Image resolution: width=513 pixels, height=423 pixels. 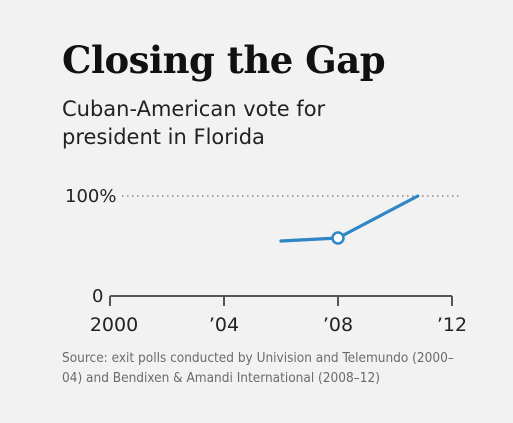 What do you see at coordinates (114, 325) in the screenshot?
I see `x-tick-label: 2000` at bounding box center [114, 325].